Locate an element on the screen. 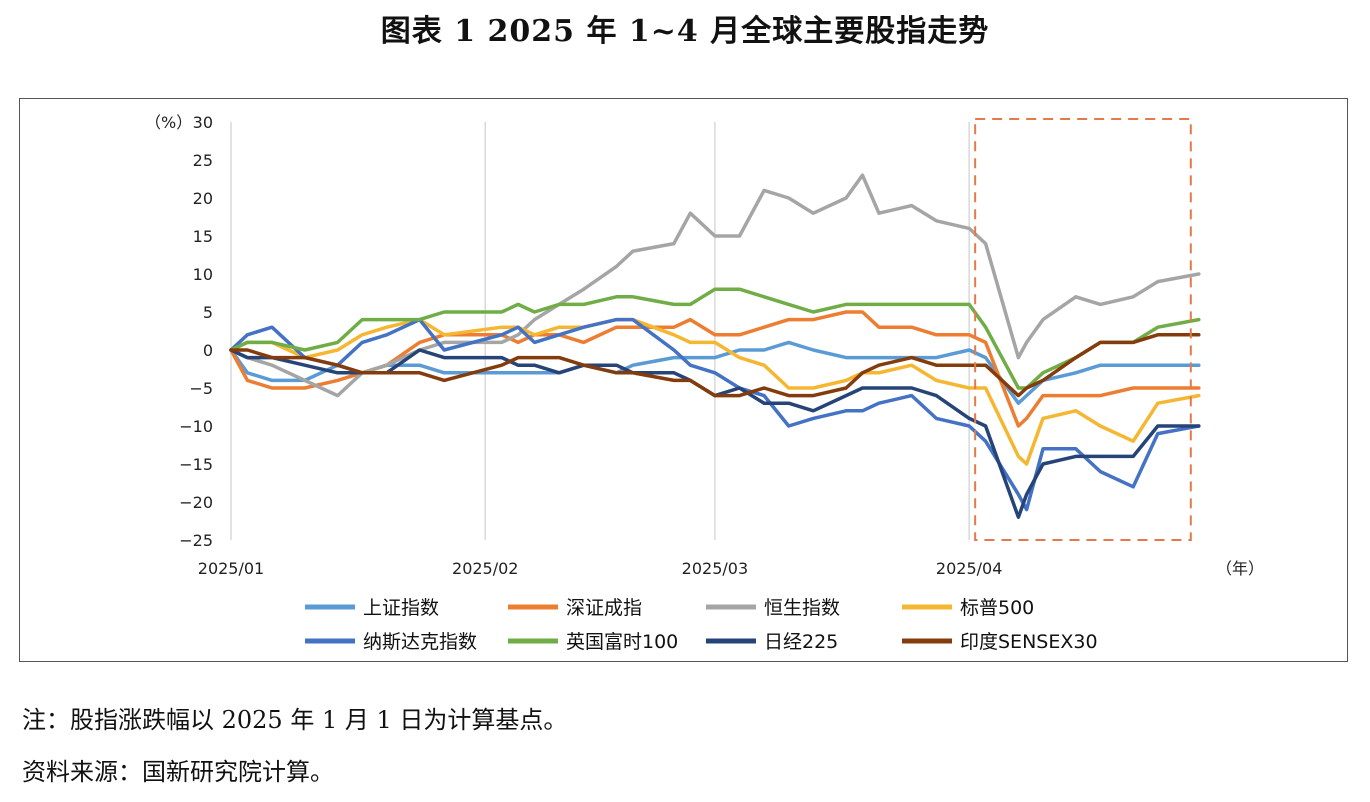 This screenshot has height=802, width=1370. legend-label-8: 印度SENSEX30 is located at coordinates (1029, 642).